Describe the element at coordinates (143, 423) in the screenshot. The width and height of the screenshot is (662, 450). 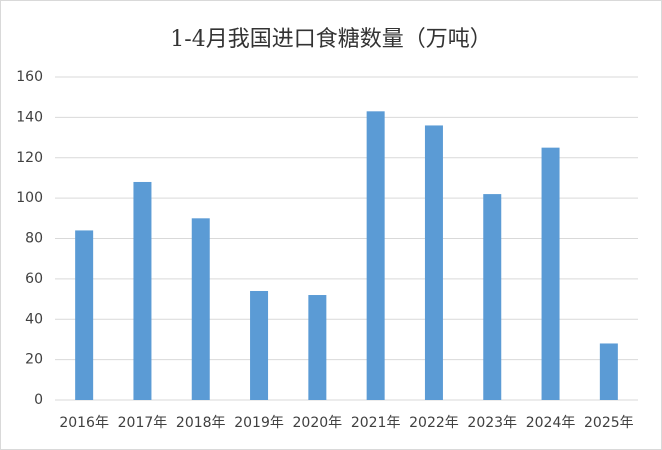
I see `x-tick-label: 2017年` at that location.